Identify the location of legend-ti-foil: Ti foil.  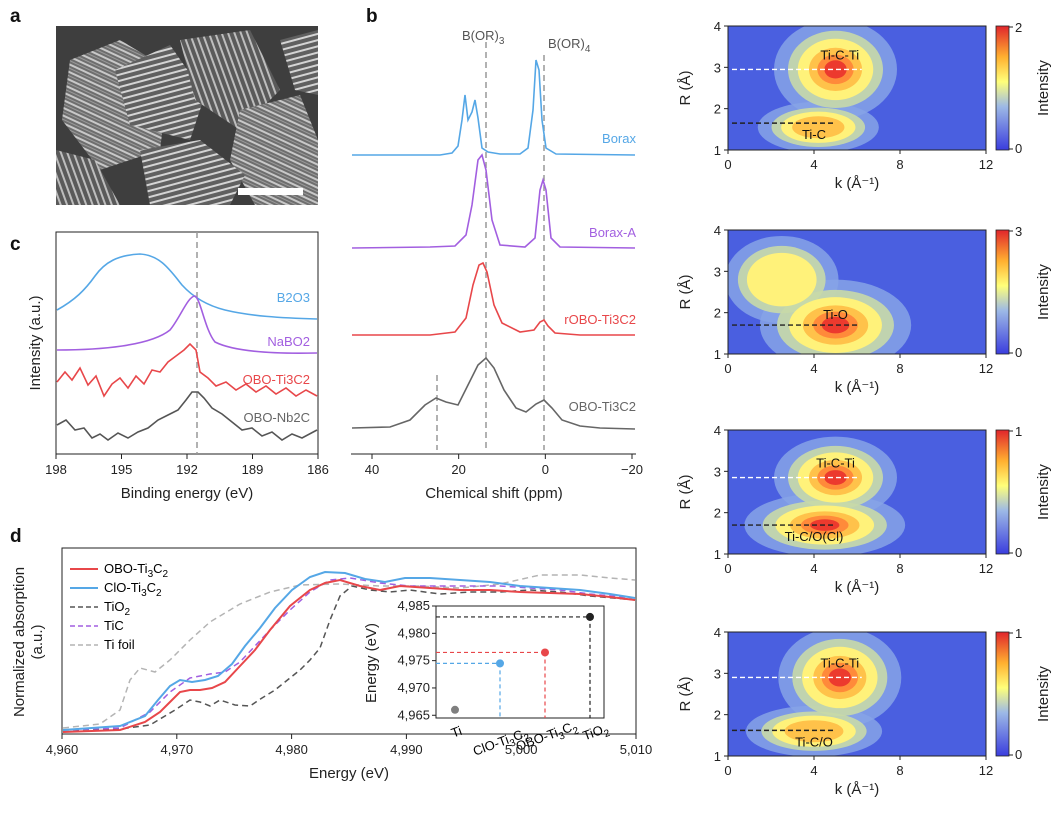
(119, 644).